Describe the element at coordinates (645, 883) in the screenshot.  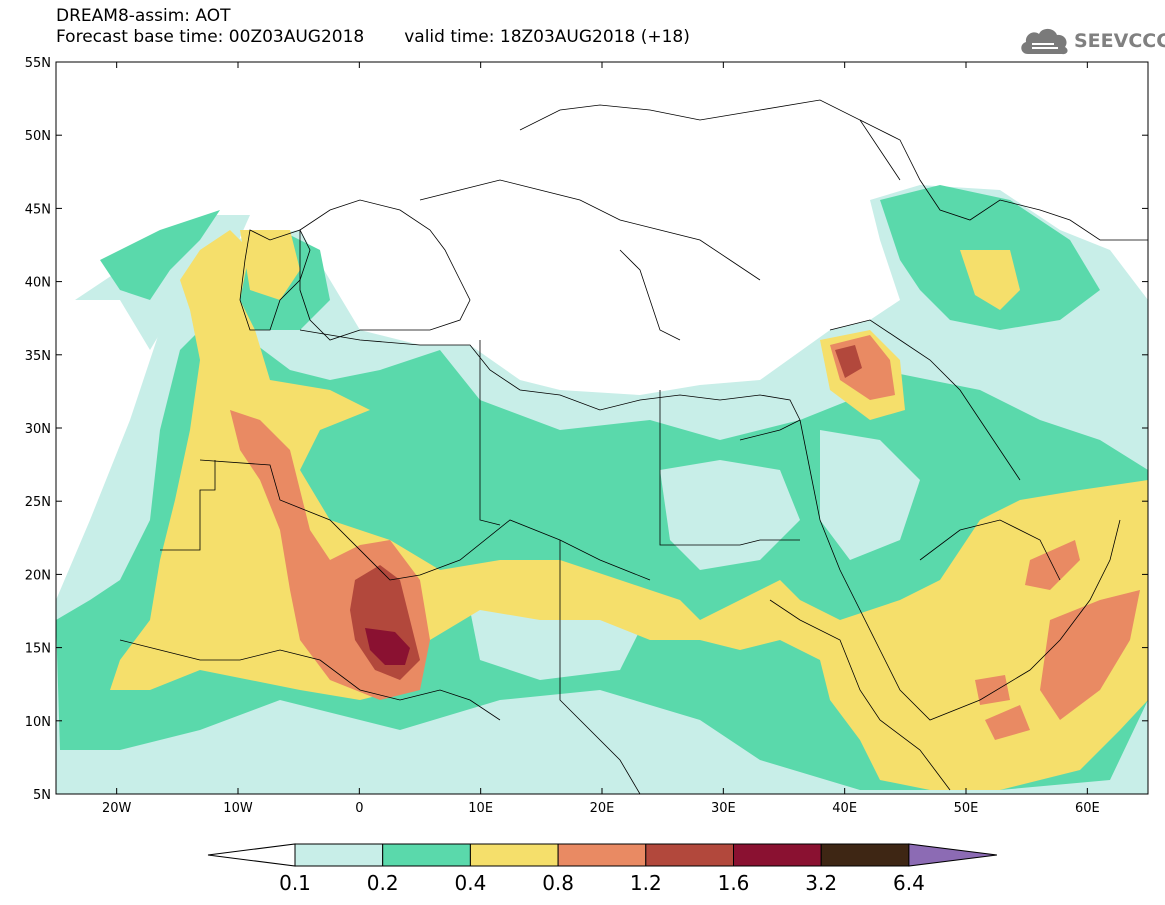
I see `colorbar-label: 1.2` at that location.